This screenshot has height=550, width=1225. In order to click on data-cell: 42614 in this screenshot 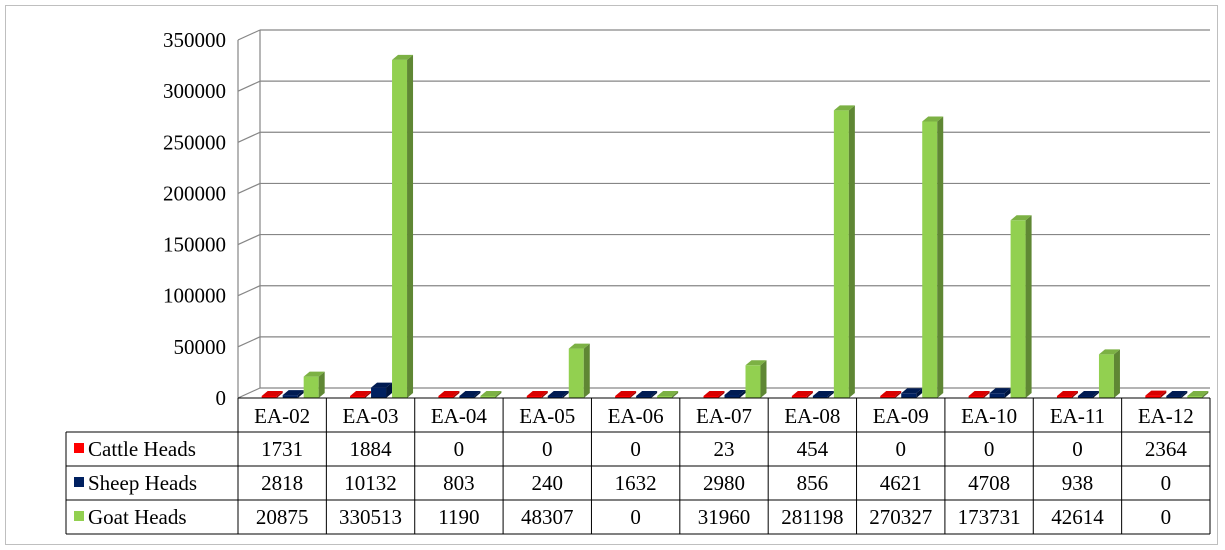, I will do `click(1077, 517)`.